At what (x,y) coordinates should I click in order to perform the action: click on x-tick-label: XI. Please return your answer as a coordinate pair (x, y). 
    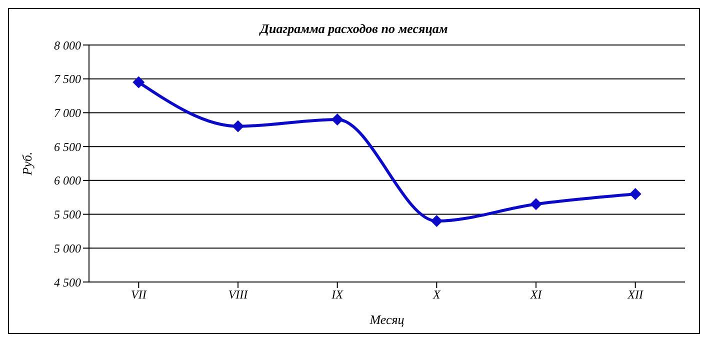
    Looking at the image, I should click on (536, 295).